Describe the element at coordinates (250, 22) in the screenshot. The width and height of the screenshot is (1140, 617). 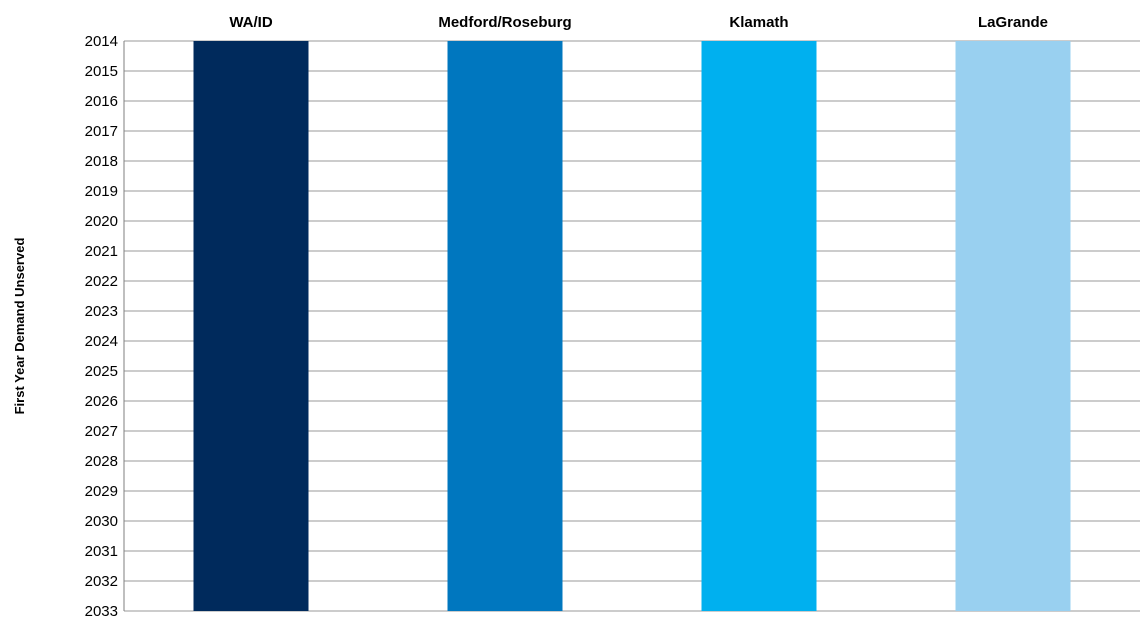
I see `category-label: WA/ID` at that location.